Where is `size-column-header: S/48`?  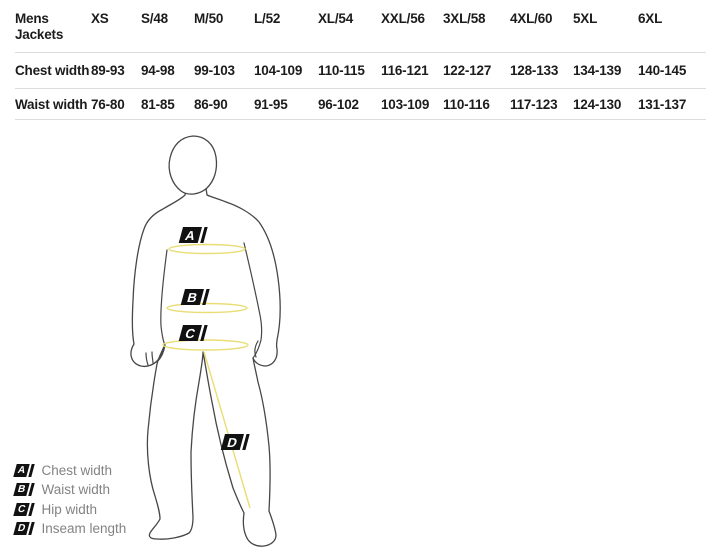
size-column-header: S/48 is located at coordinates (154, 18).